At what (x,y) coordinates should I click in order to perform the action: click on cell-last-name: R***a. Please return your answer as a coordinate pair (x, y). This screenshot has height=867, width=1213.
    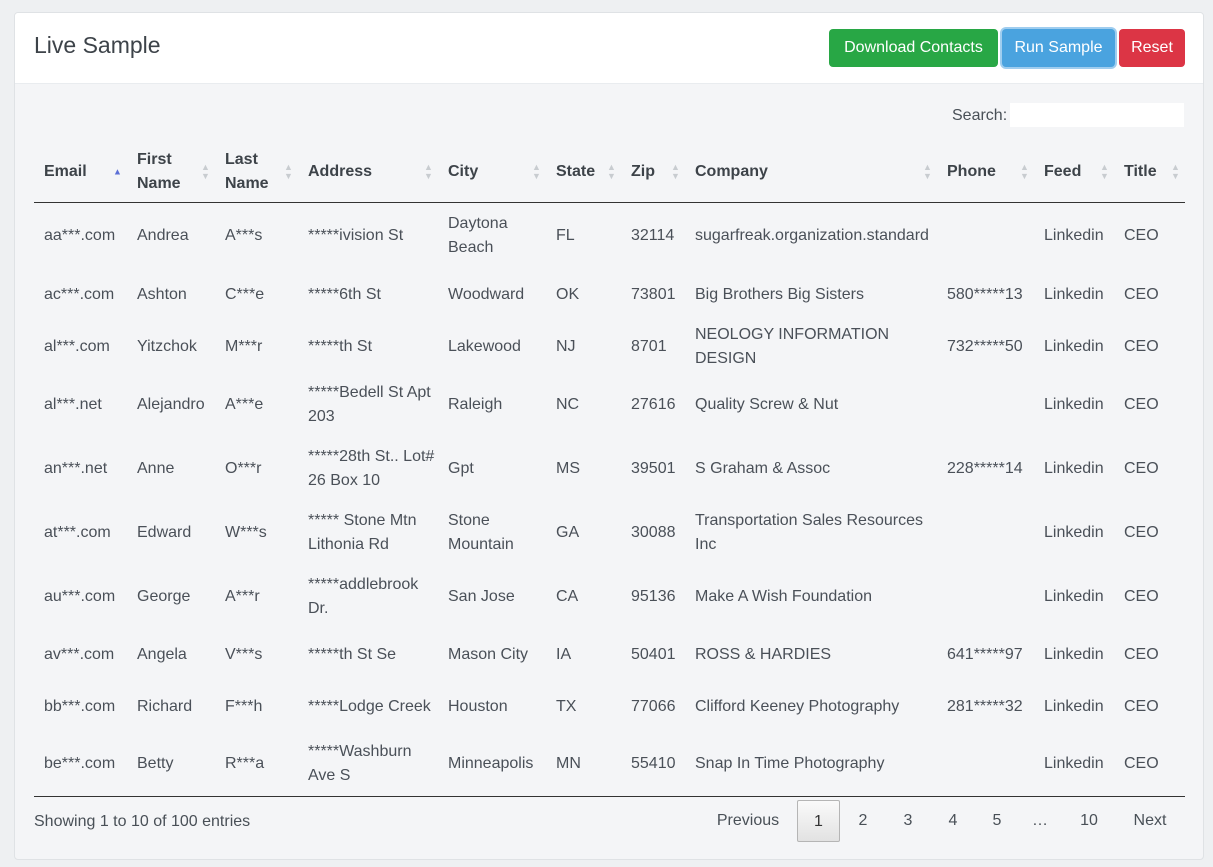
    Looking at the image, I should click on (256, 764).